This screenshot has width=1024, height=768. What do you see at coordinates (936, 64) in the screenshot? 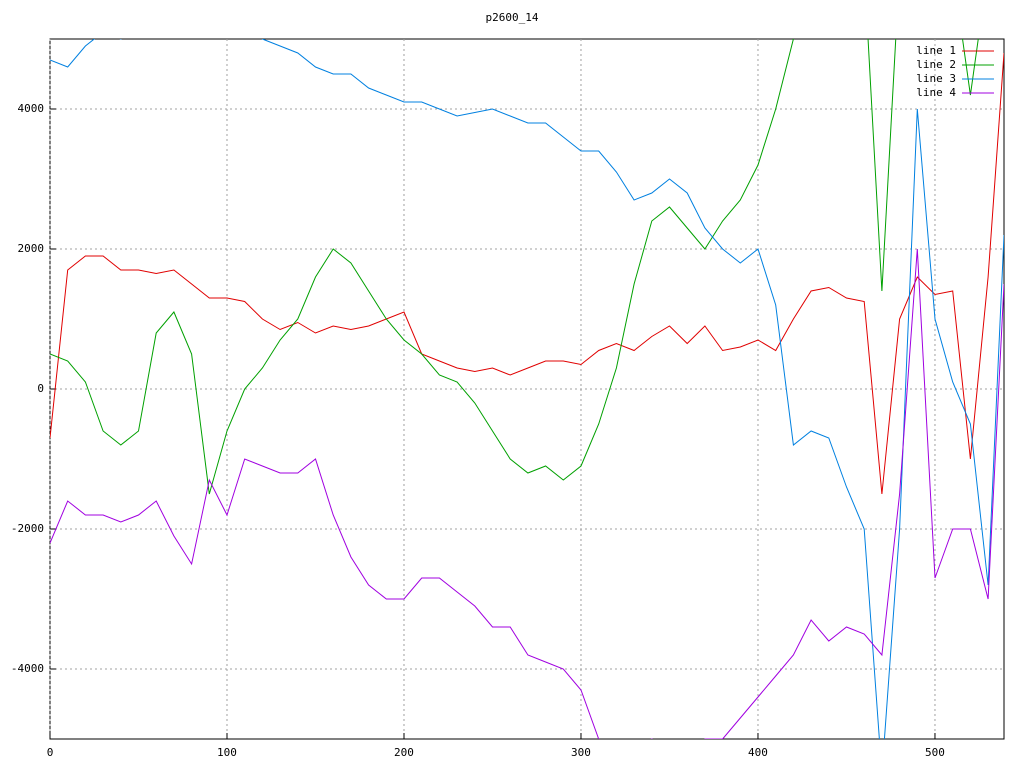
I see `legend-label: line 2` at bounding box center [936, 64].